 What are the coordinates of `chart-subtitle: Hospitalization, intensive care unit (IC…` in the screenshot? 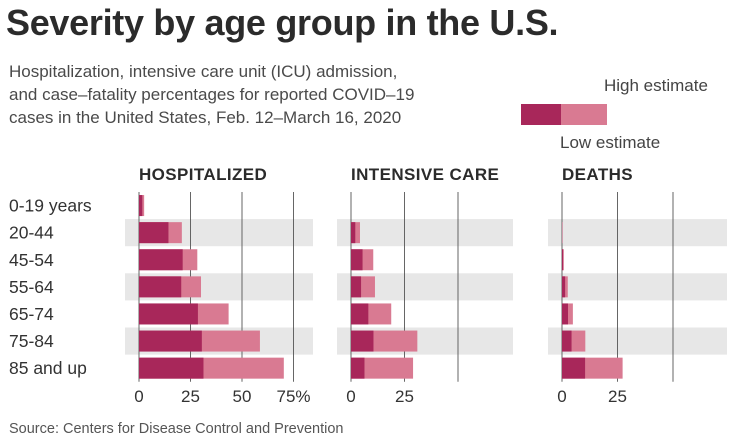 It's located at (244, 94).